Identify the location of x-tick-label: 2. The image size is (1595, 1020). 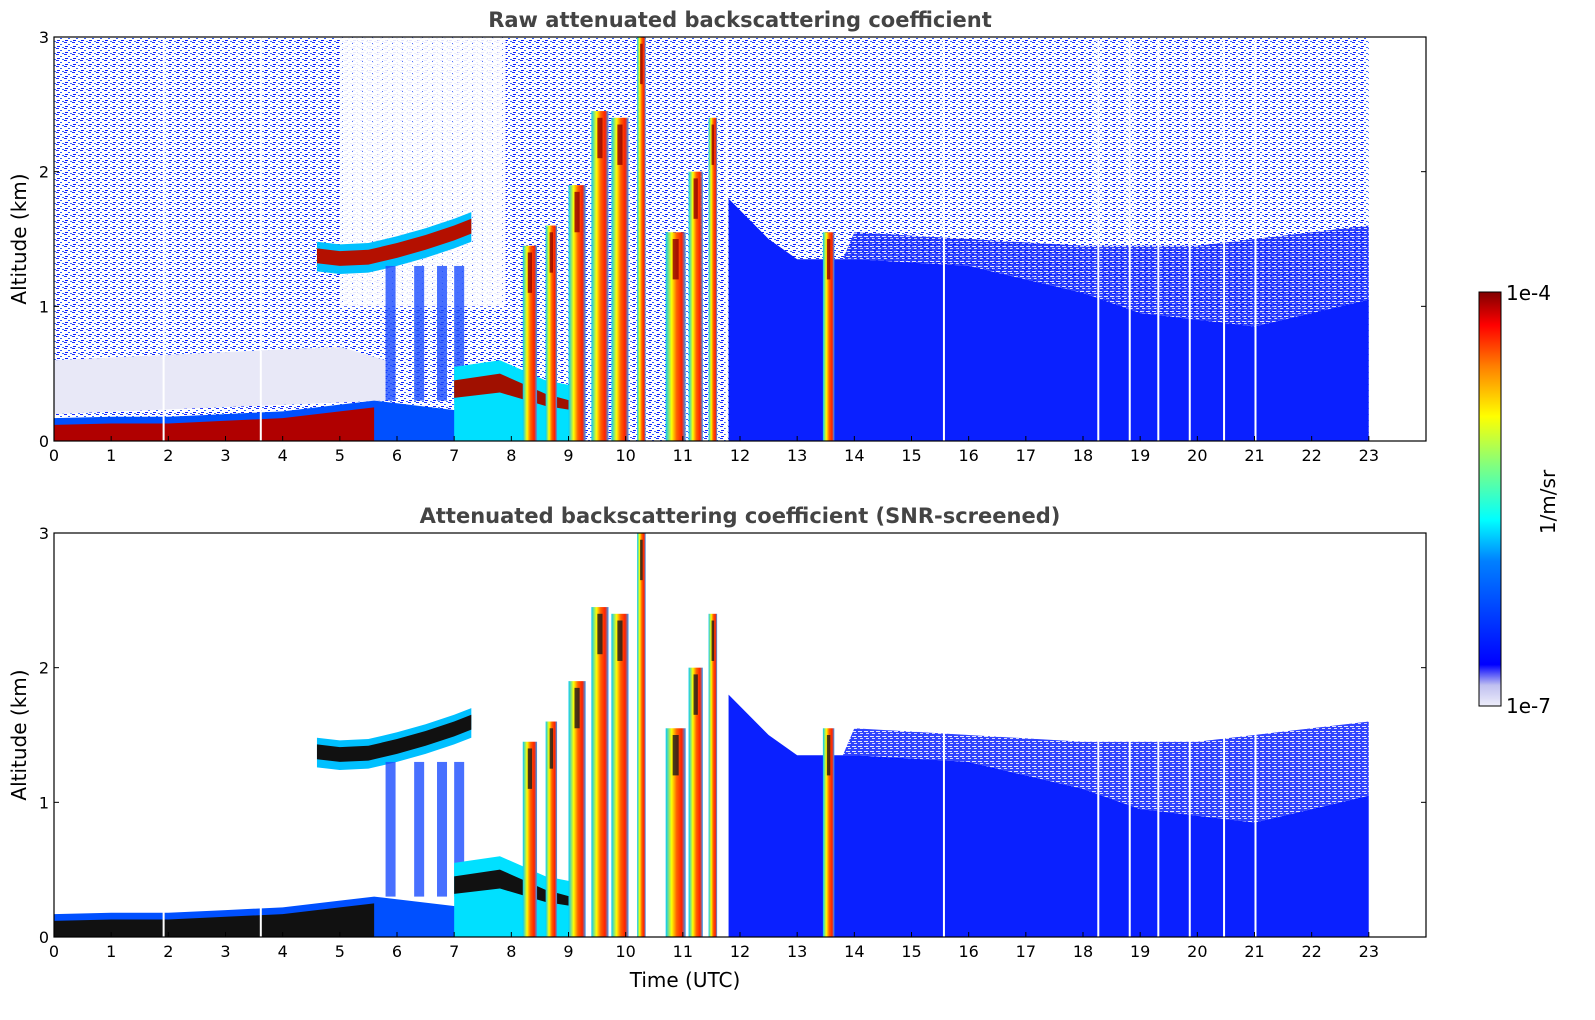
(168, 455).